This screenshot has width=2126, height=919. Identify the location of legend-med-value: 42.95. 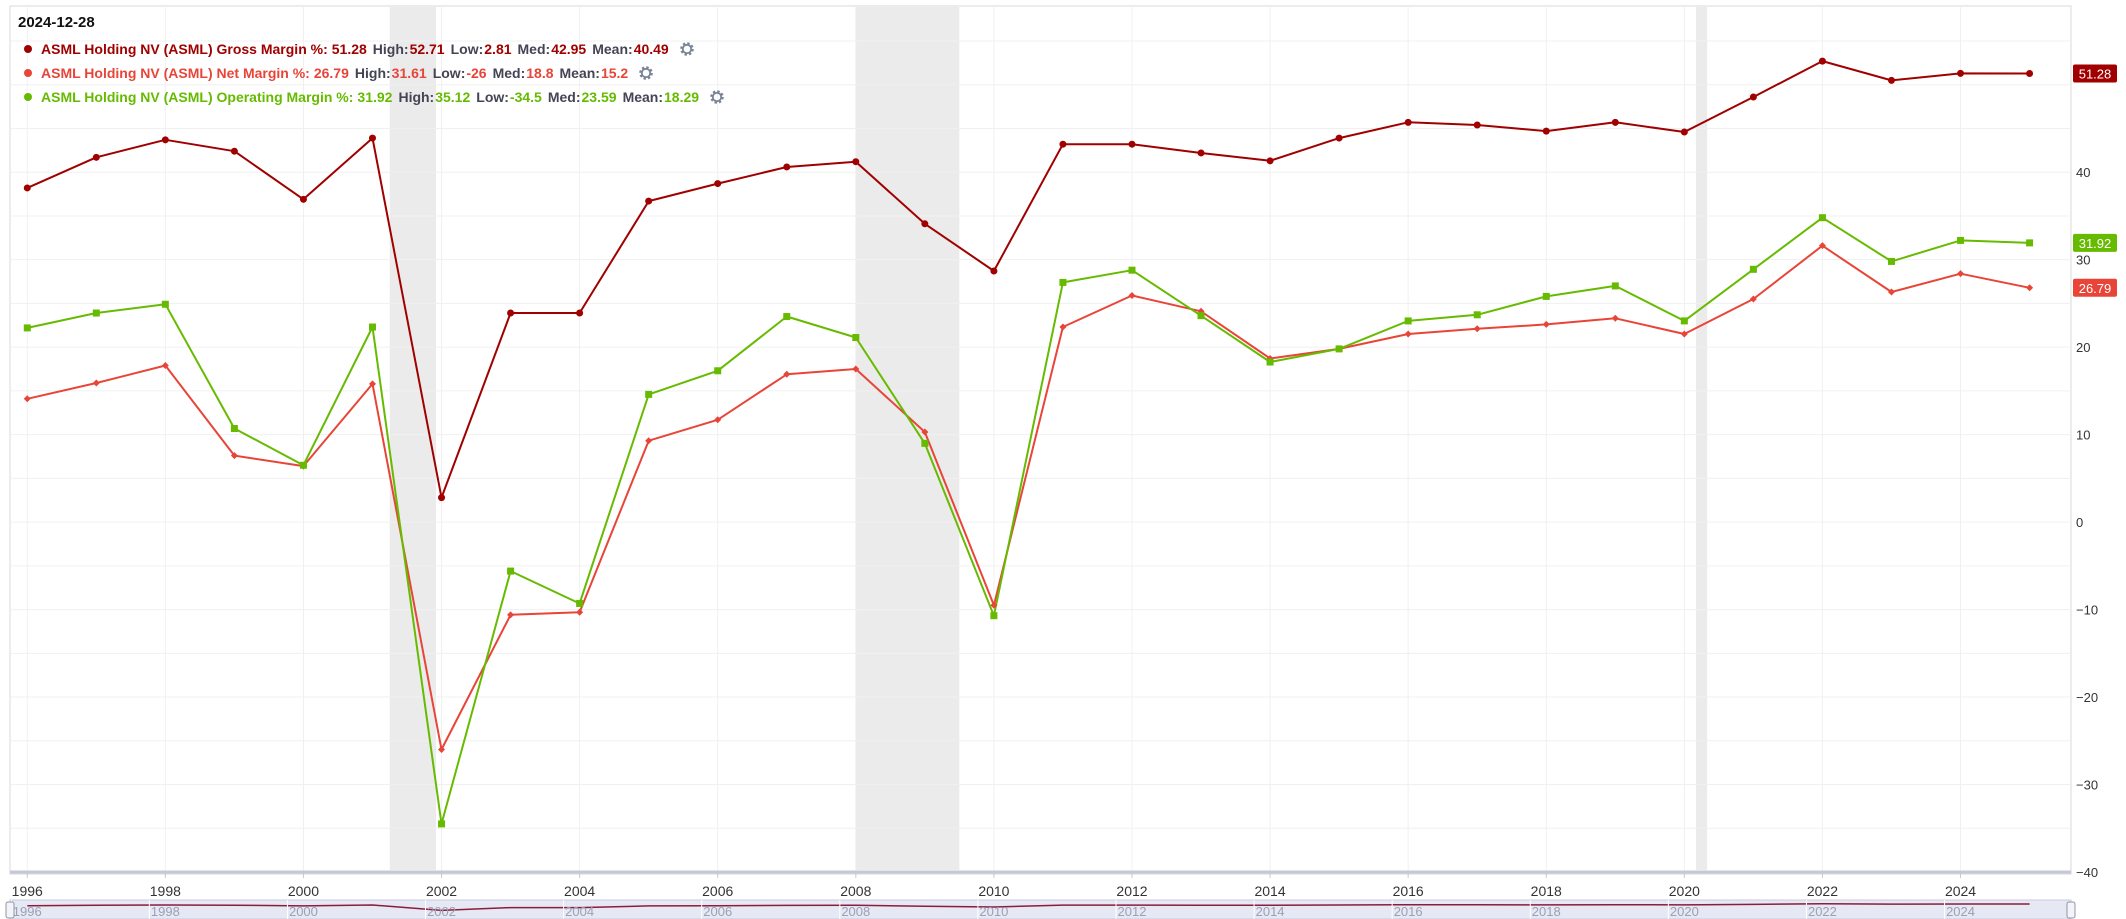
(569, 49).